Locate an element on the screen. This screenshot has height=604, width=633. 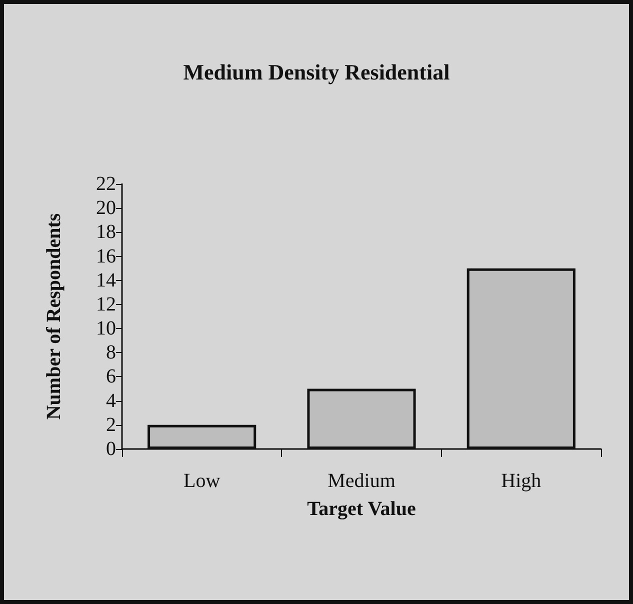
x-tick-label: Medium is located at coordinates (362, 481).